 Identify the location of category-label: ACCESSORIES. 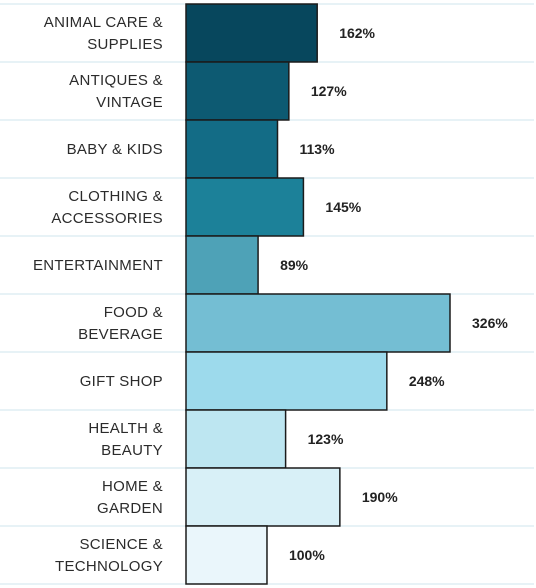
(107, 218).